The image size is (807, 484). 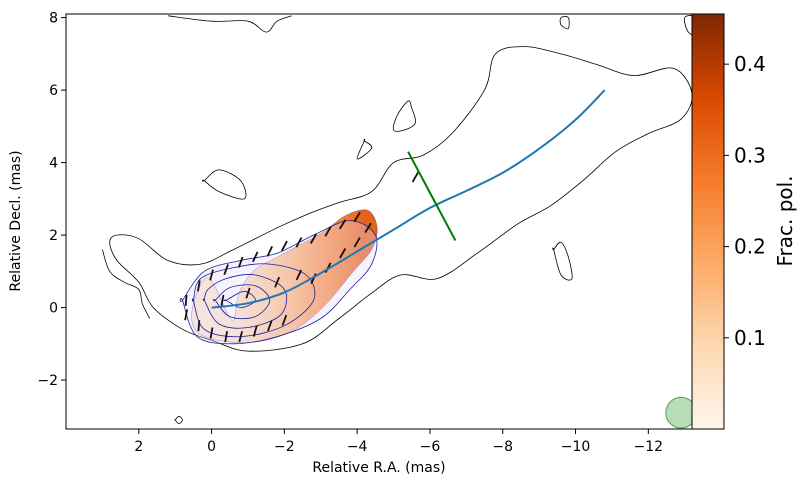 I want to click on core-halo, so click(x=279, y=282).